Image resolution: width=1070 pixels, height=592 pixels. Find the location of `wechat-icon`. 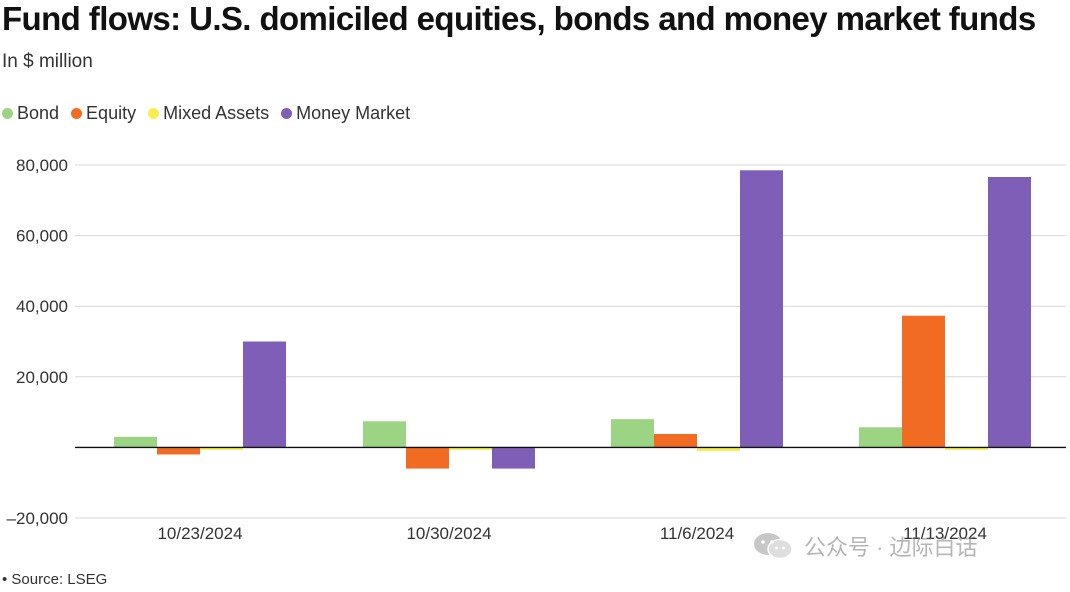

wechat-icon is located at coordinates (773, 546).